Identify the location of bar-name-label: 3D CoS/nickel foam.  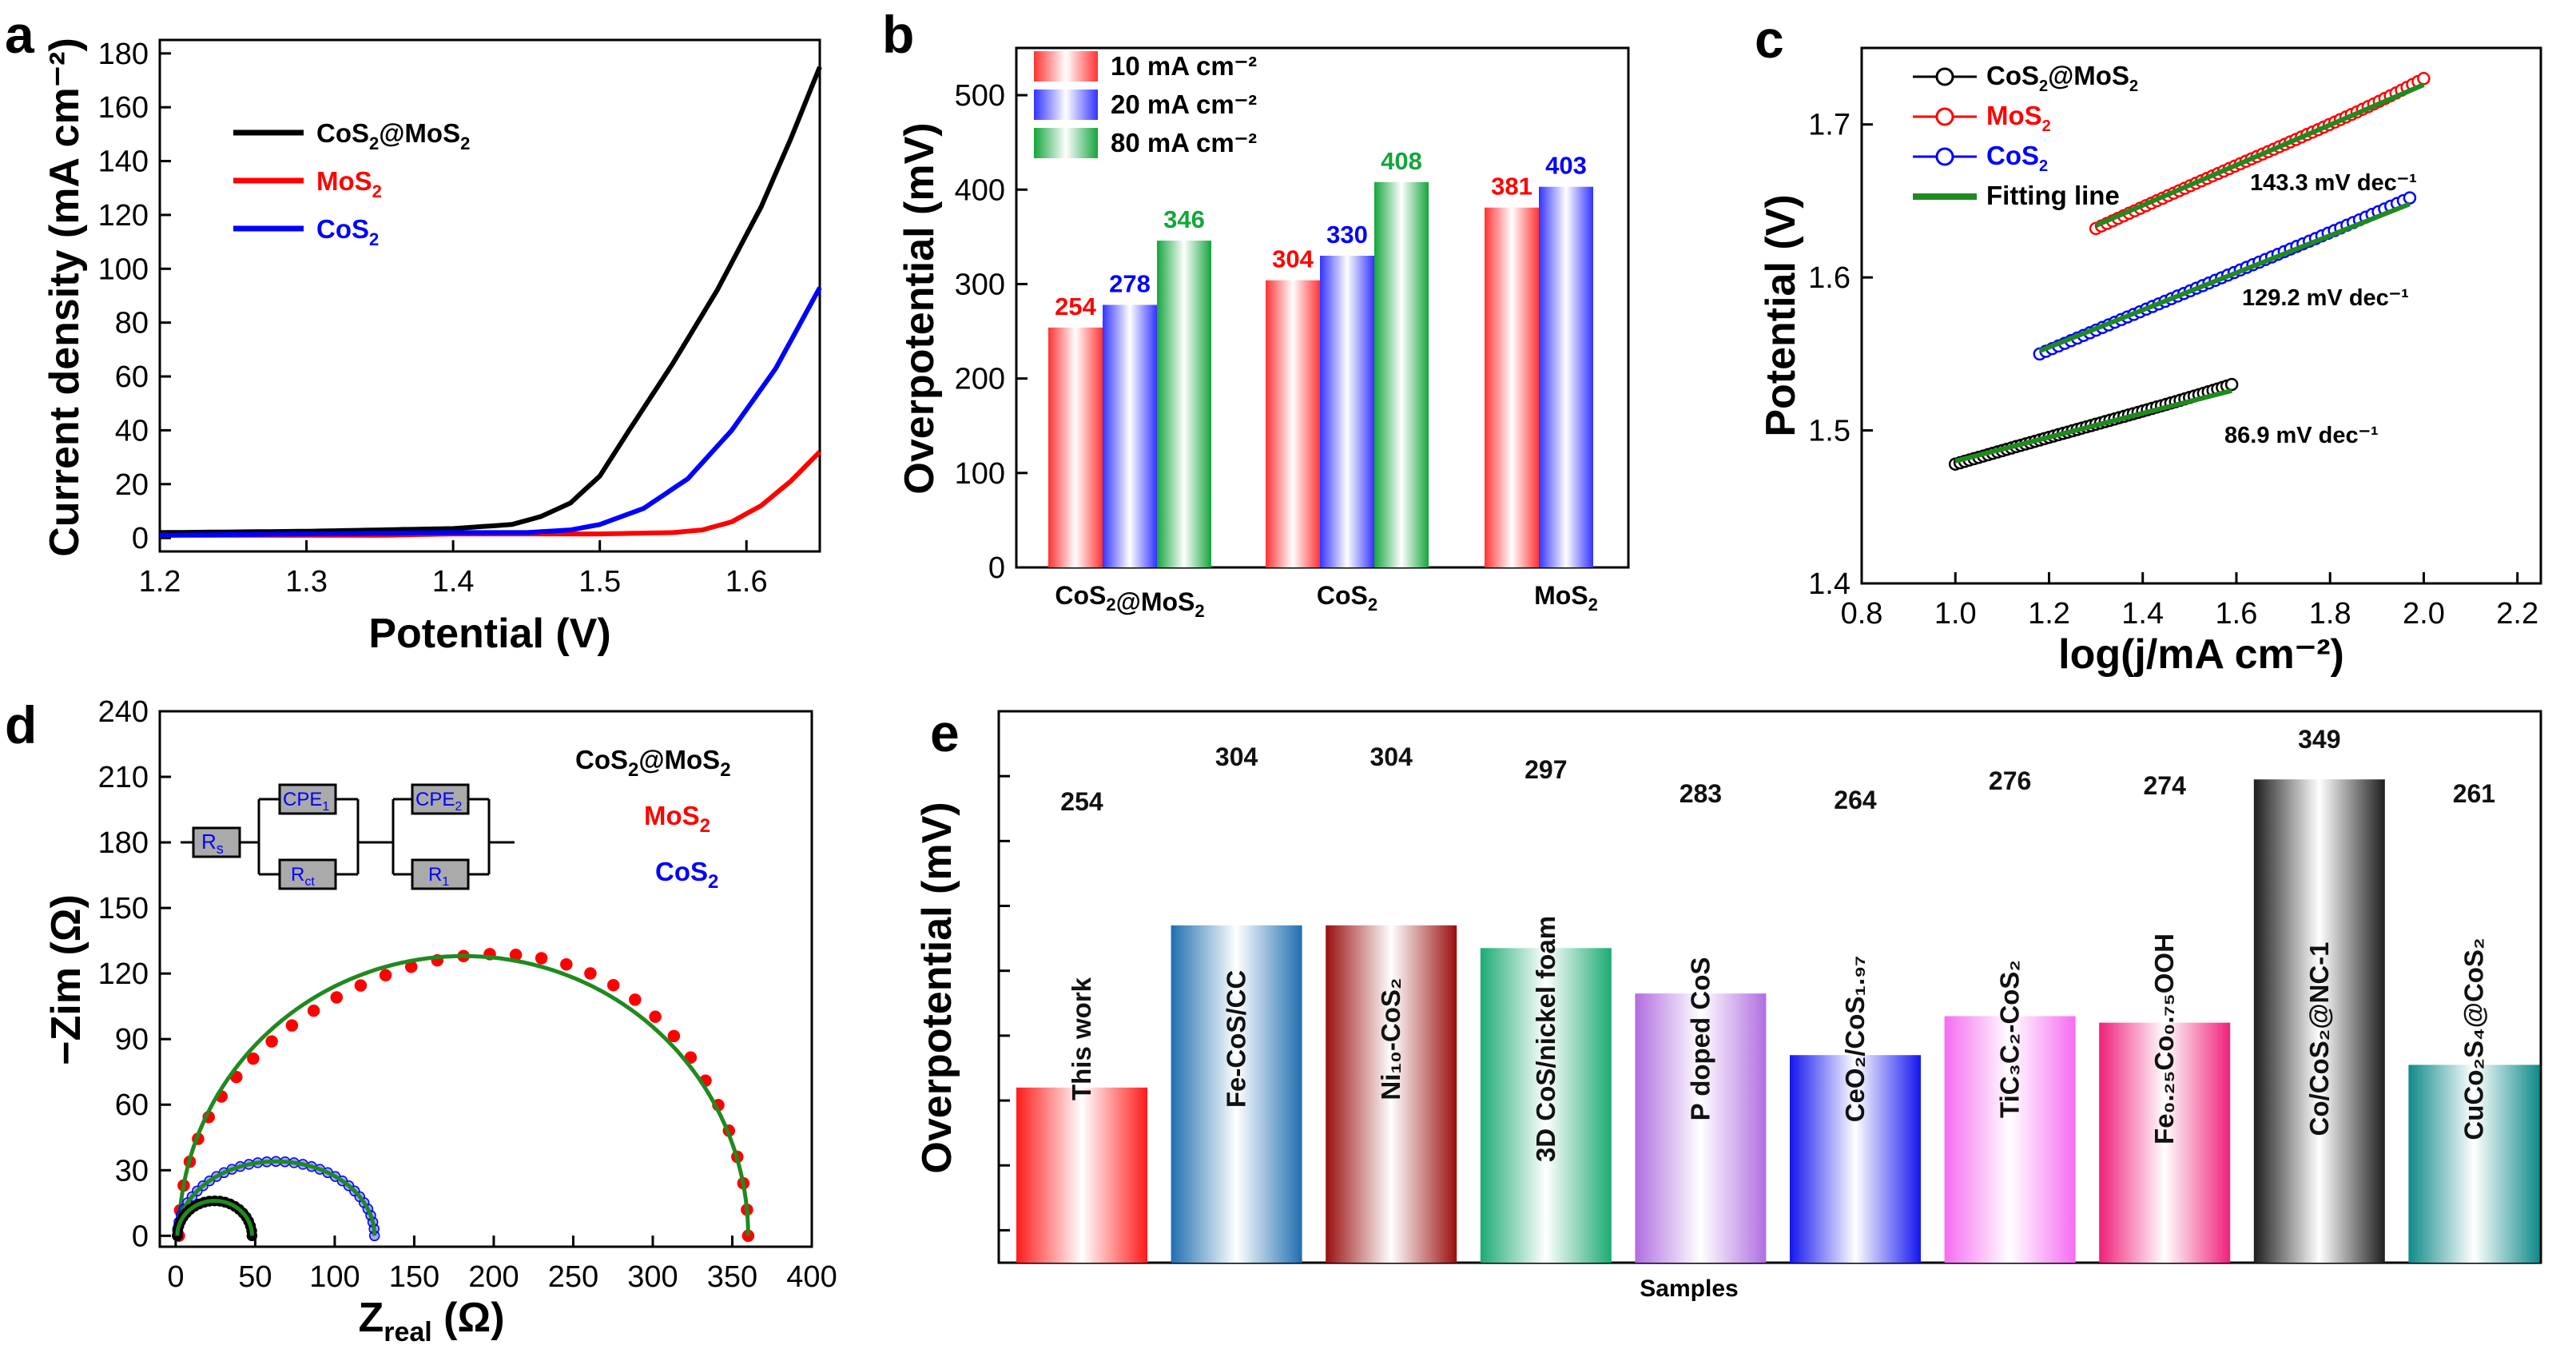
(1545, 1039).